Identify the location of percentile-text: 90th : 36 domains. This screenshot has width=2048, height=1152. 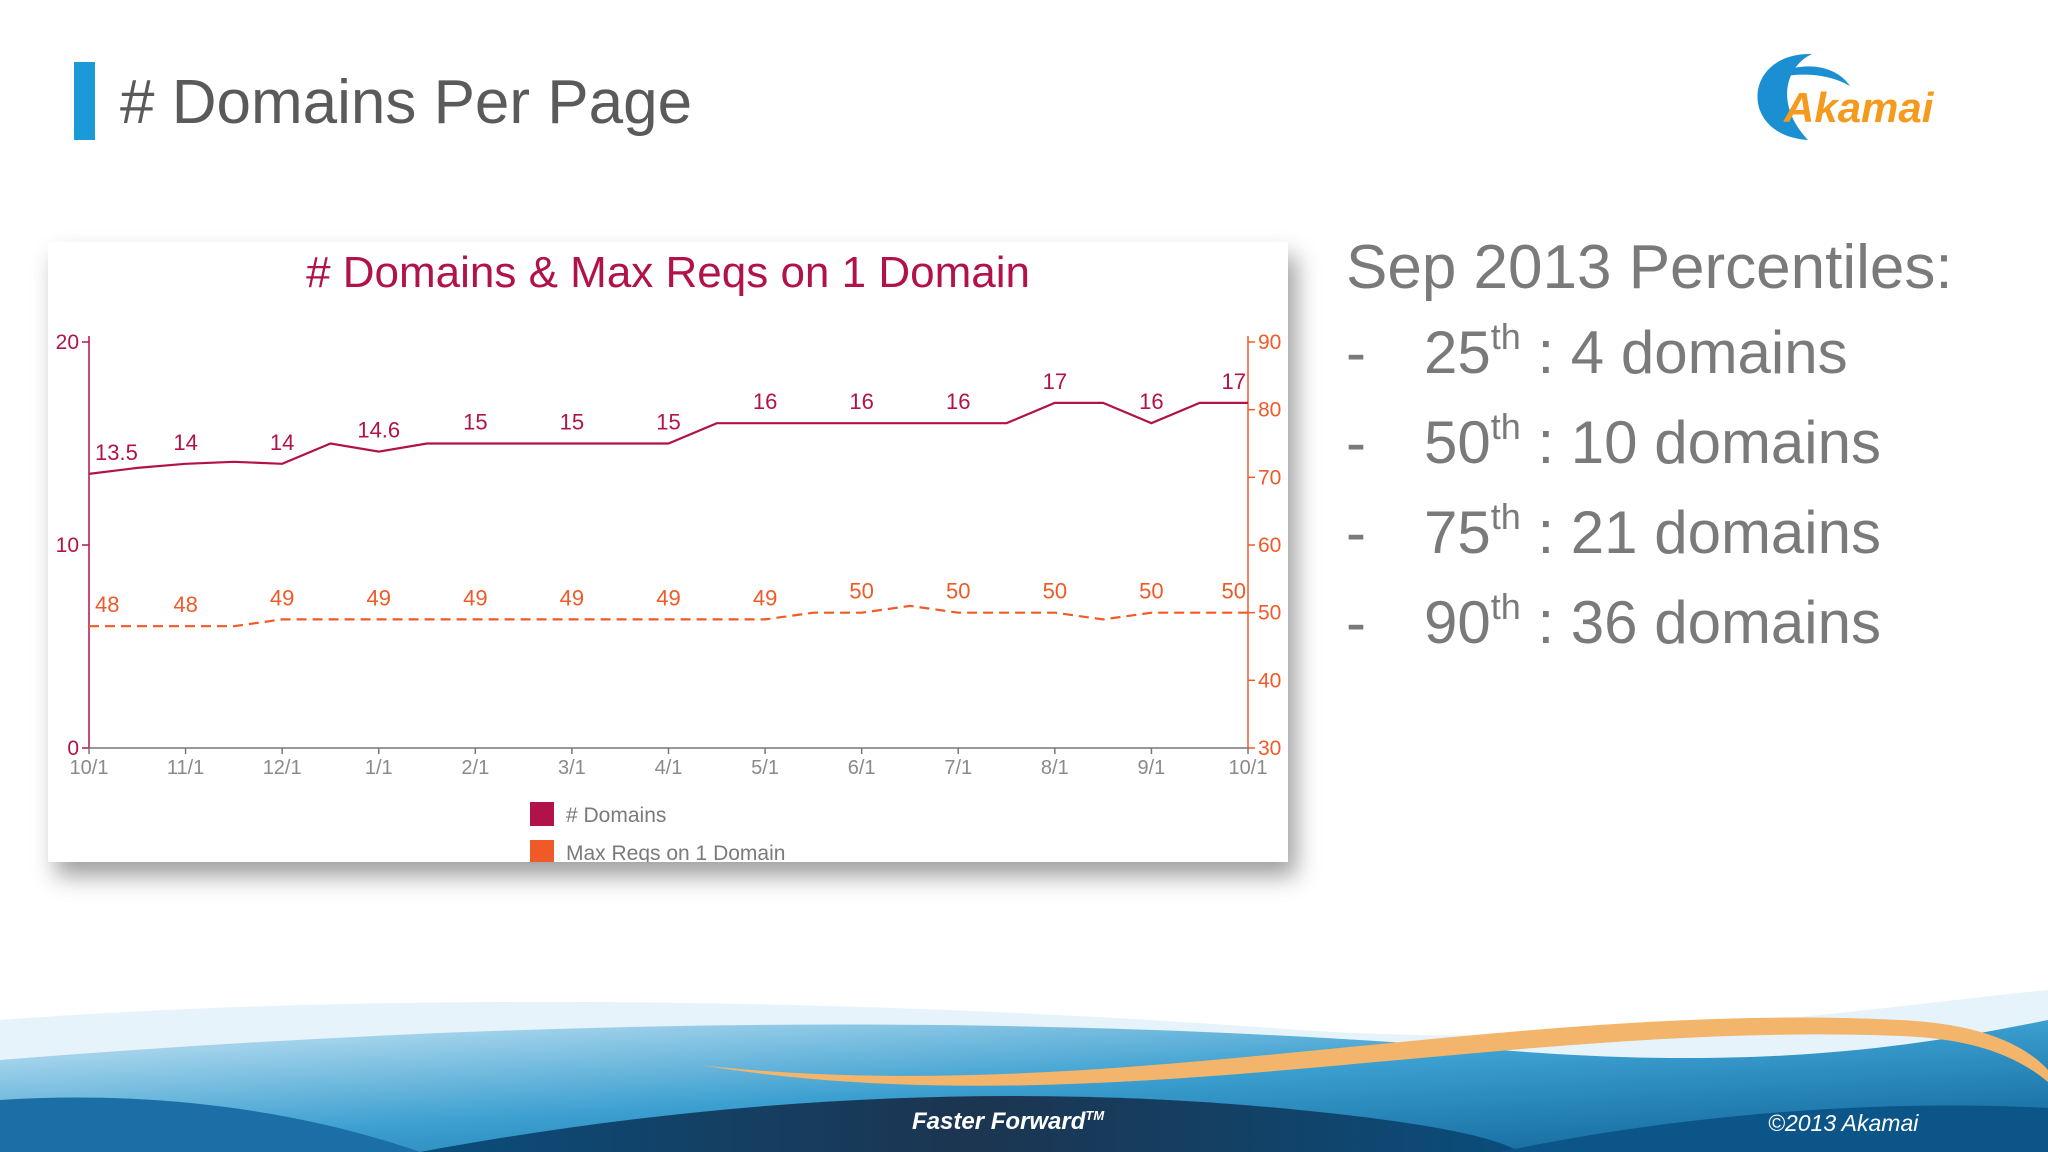
(1652, 627).